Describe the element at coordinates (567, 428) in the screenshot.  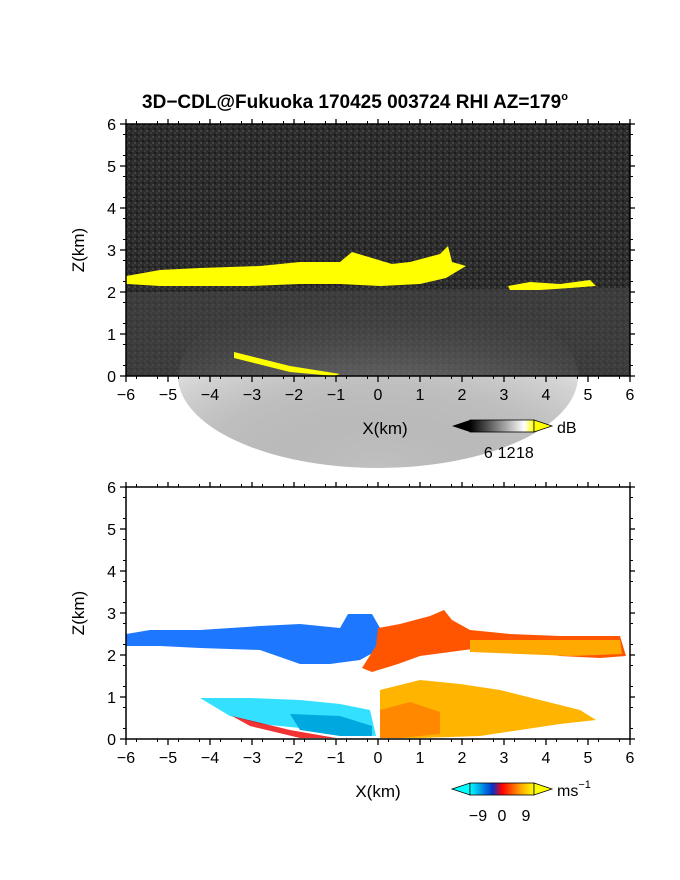
I see `colorbar-unit: dB` at that location.